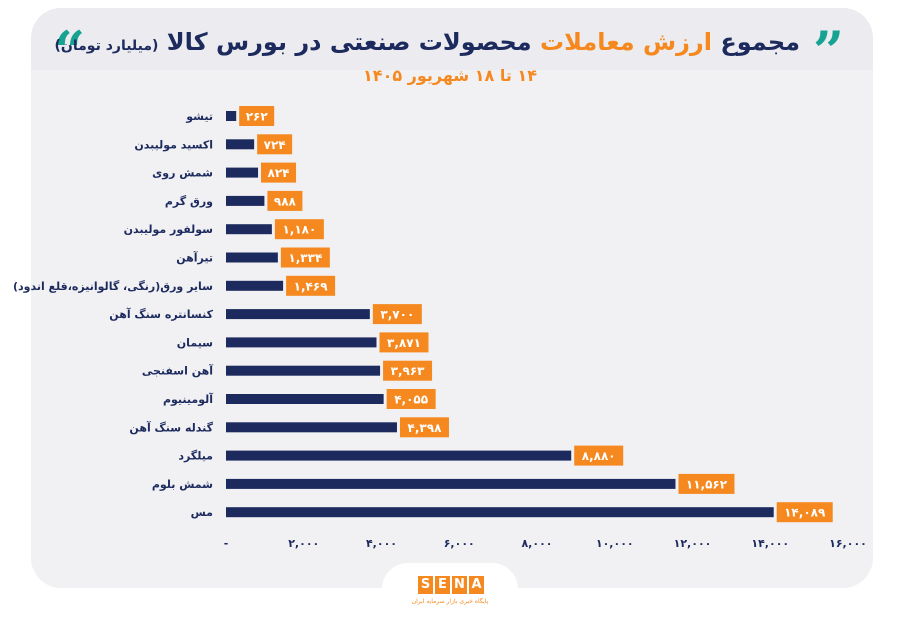 The width and height of the screenshot is (900, 623). Describe the element at coordinates (189, 201) in the screenshot. I see `category-label-3: ورق گرم` at that location.